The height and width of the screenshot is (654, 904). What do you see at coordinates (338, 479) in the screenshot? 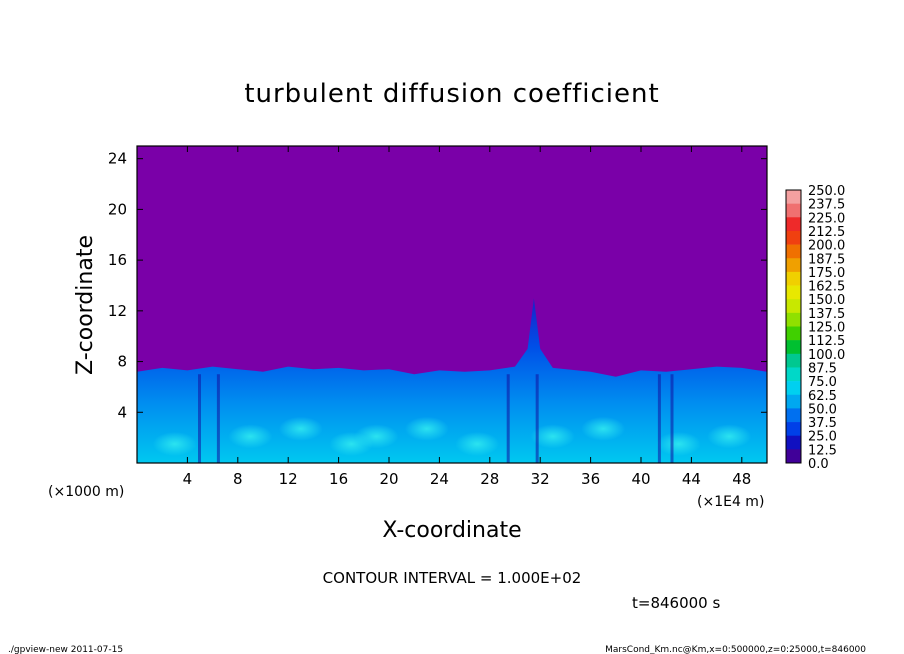
I see `x-tick-label: 16` at bounding box center [338, 479].